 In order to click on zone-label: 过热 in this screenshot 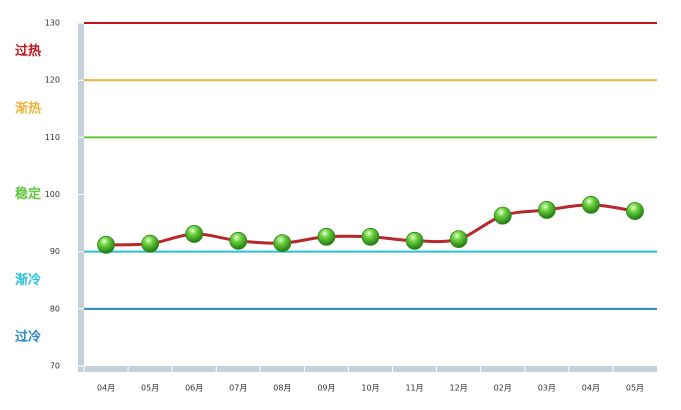, I will do `click(28, 51)`.